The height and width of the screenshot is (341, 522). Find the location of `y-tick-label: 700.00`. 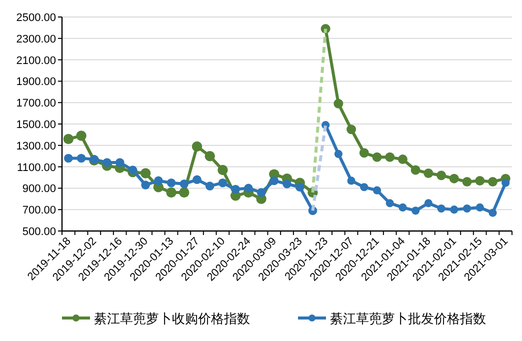

y-tick-label: 700.00 is located at coordinates (39, 210).